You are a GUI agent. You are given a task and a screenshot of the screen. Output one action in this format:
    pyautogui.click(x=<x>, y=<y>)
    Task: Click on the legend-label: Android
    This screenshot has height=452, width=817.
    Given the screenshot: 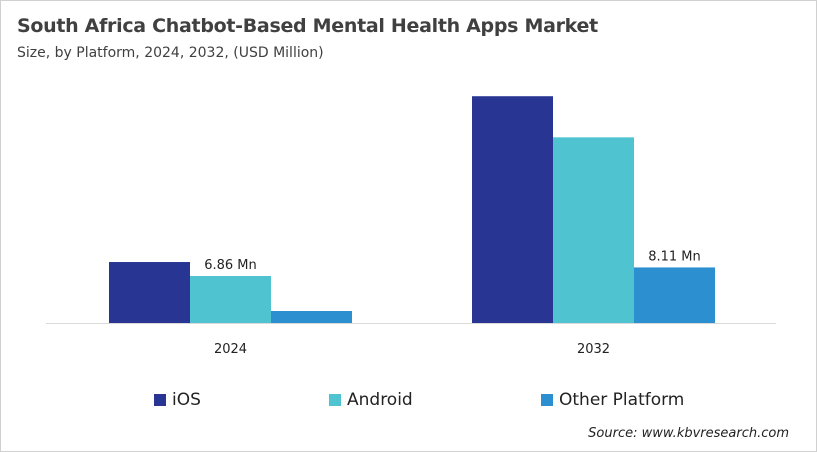 What is the action you would take?
    pyautogui.click(x=380, y=400)
    